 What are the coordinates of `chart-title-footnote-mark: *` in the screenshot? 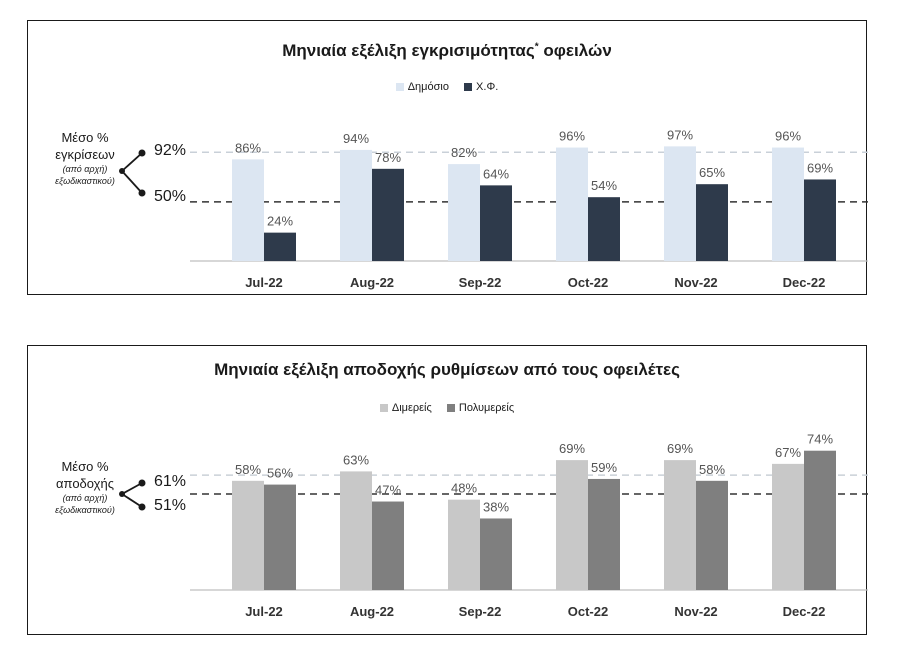 It's located at (536, 47).